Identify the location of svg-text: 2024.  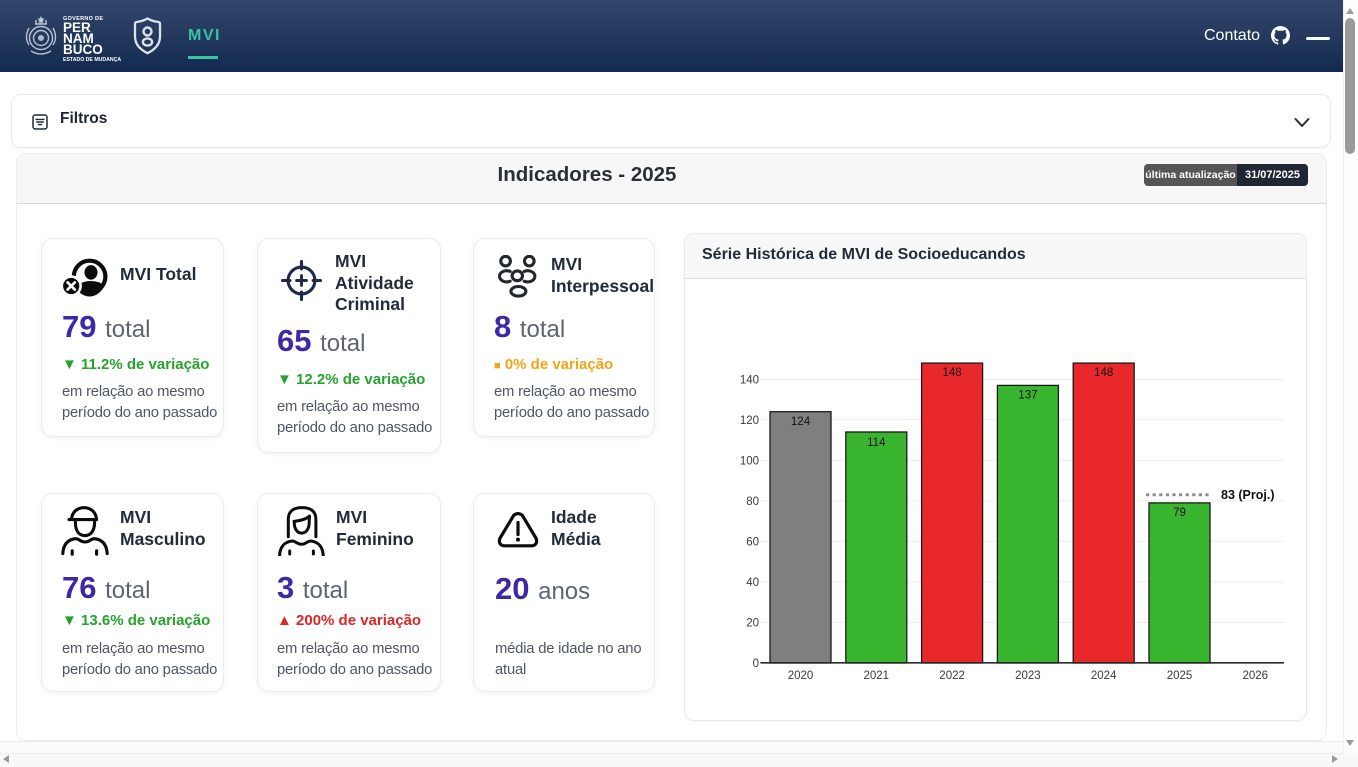
(1104, 676).